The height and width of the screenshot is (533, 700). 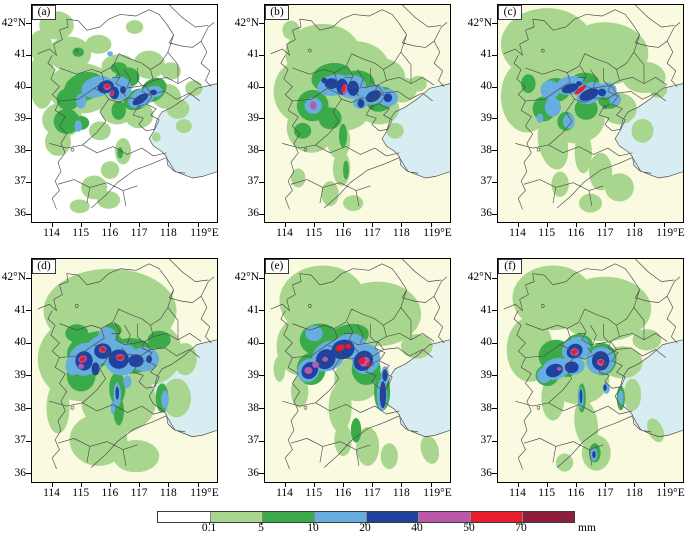 I want to click on colorbar: 0.1 5 10 20 40 50 70 mm, so click(x=350, y=518).